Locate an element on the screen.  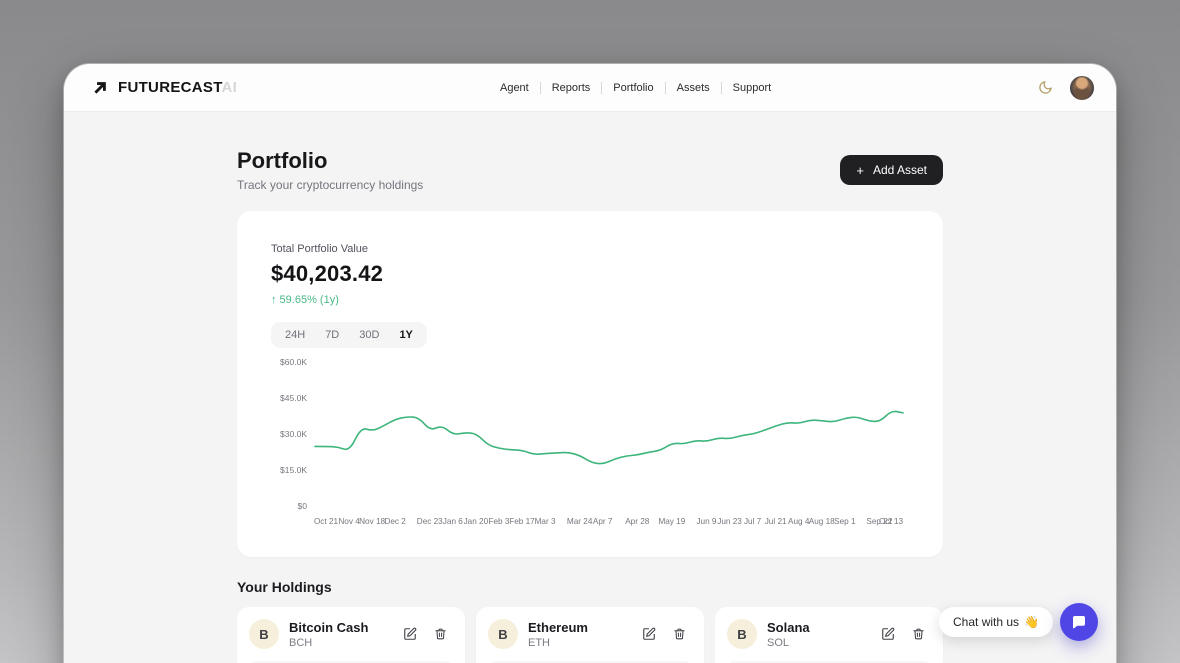
x-axis-tick: May 19 is located at coordinates (671, 521).